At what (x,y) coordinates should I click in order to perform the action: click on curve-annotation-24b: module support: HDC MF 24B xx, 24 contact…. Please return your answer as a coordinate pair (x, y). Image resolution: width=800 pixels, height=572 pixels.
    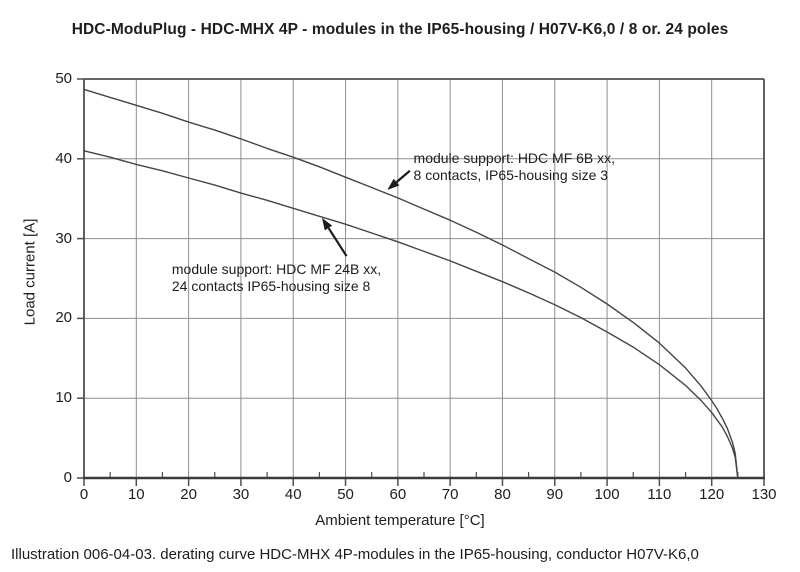
    Looking at the image, I should click on (276, 278).